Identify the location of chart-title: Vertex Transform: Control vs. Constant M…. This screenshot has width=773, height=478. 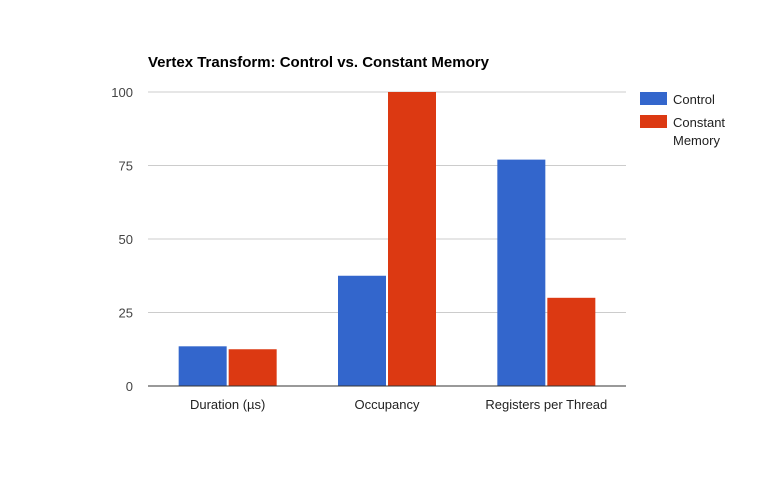
(319, 62).